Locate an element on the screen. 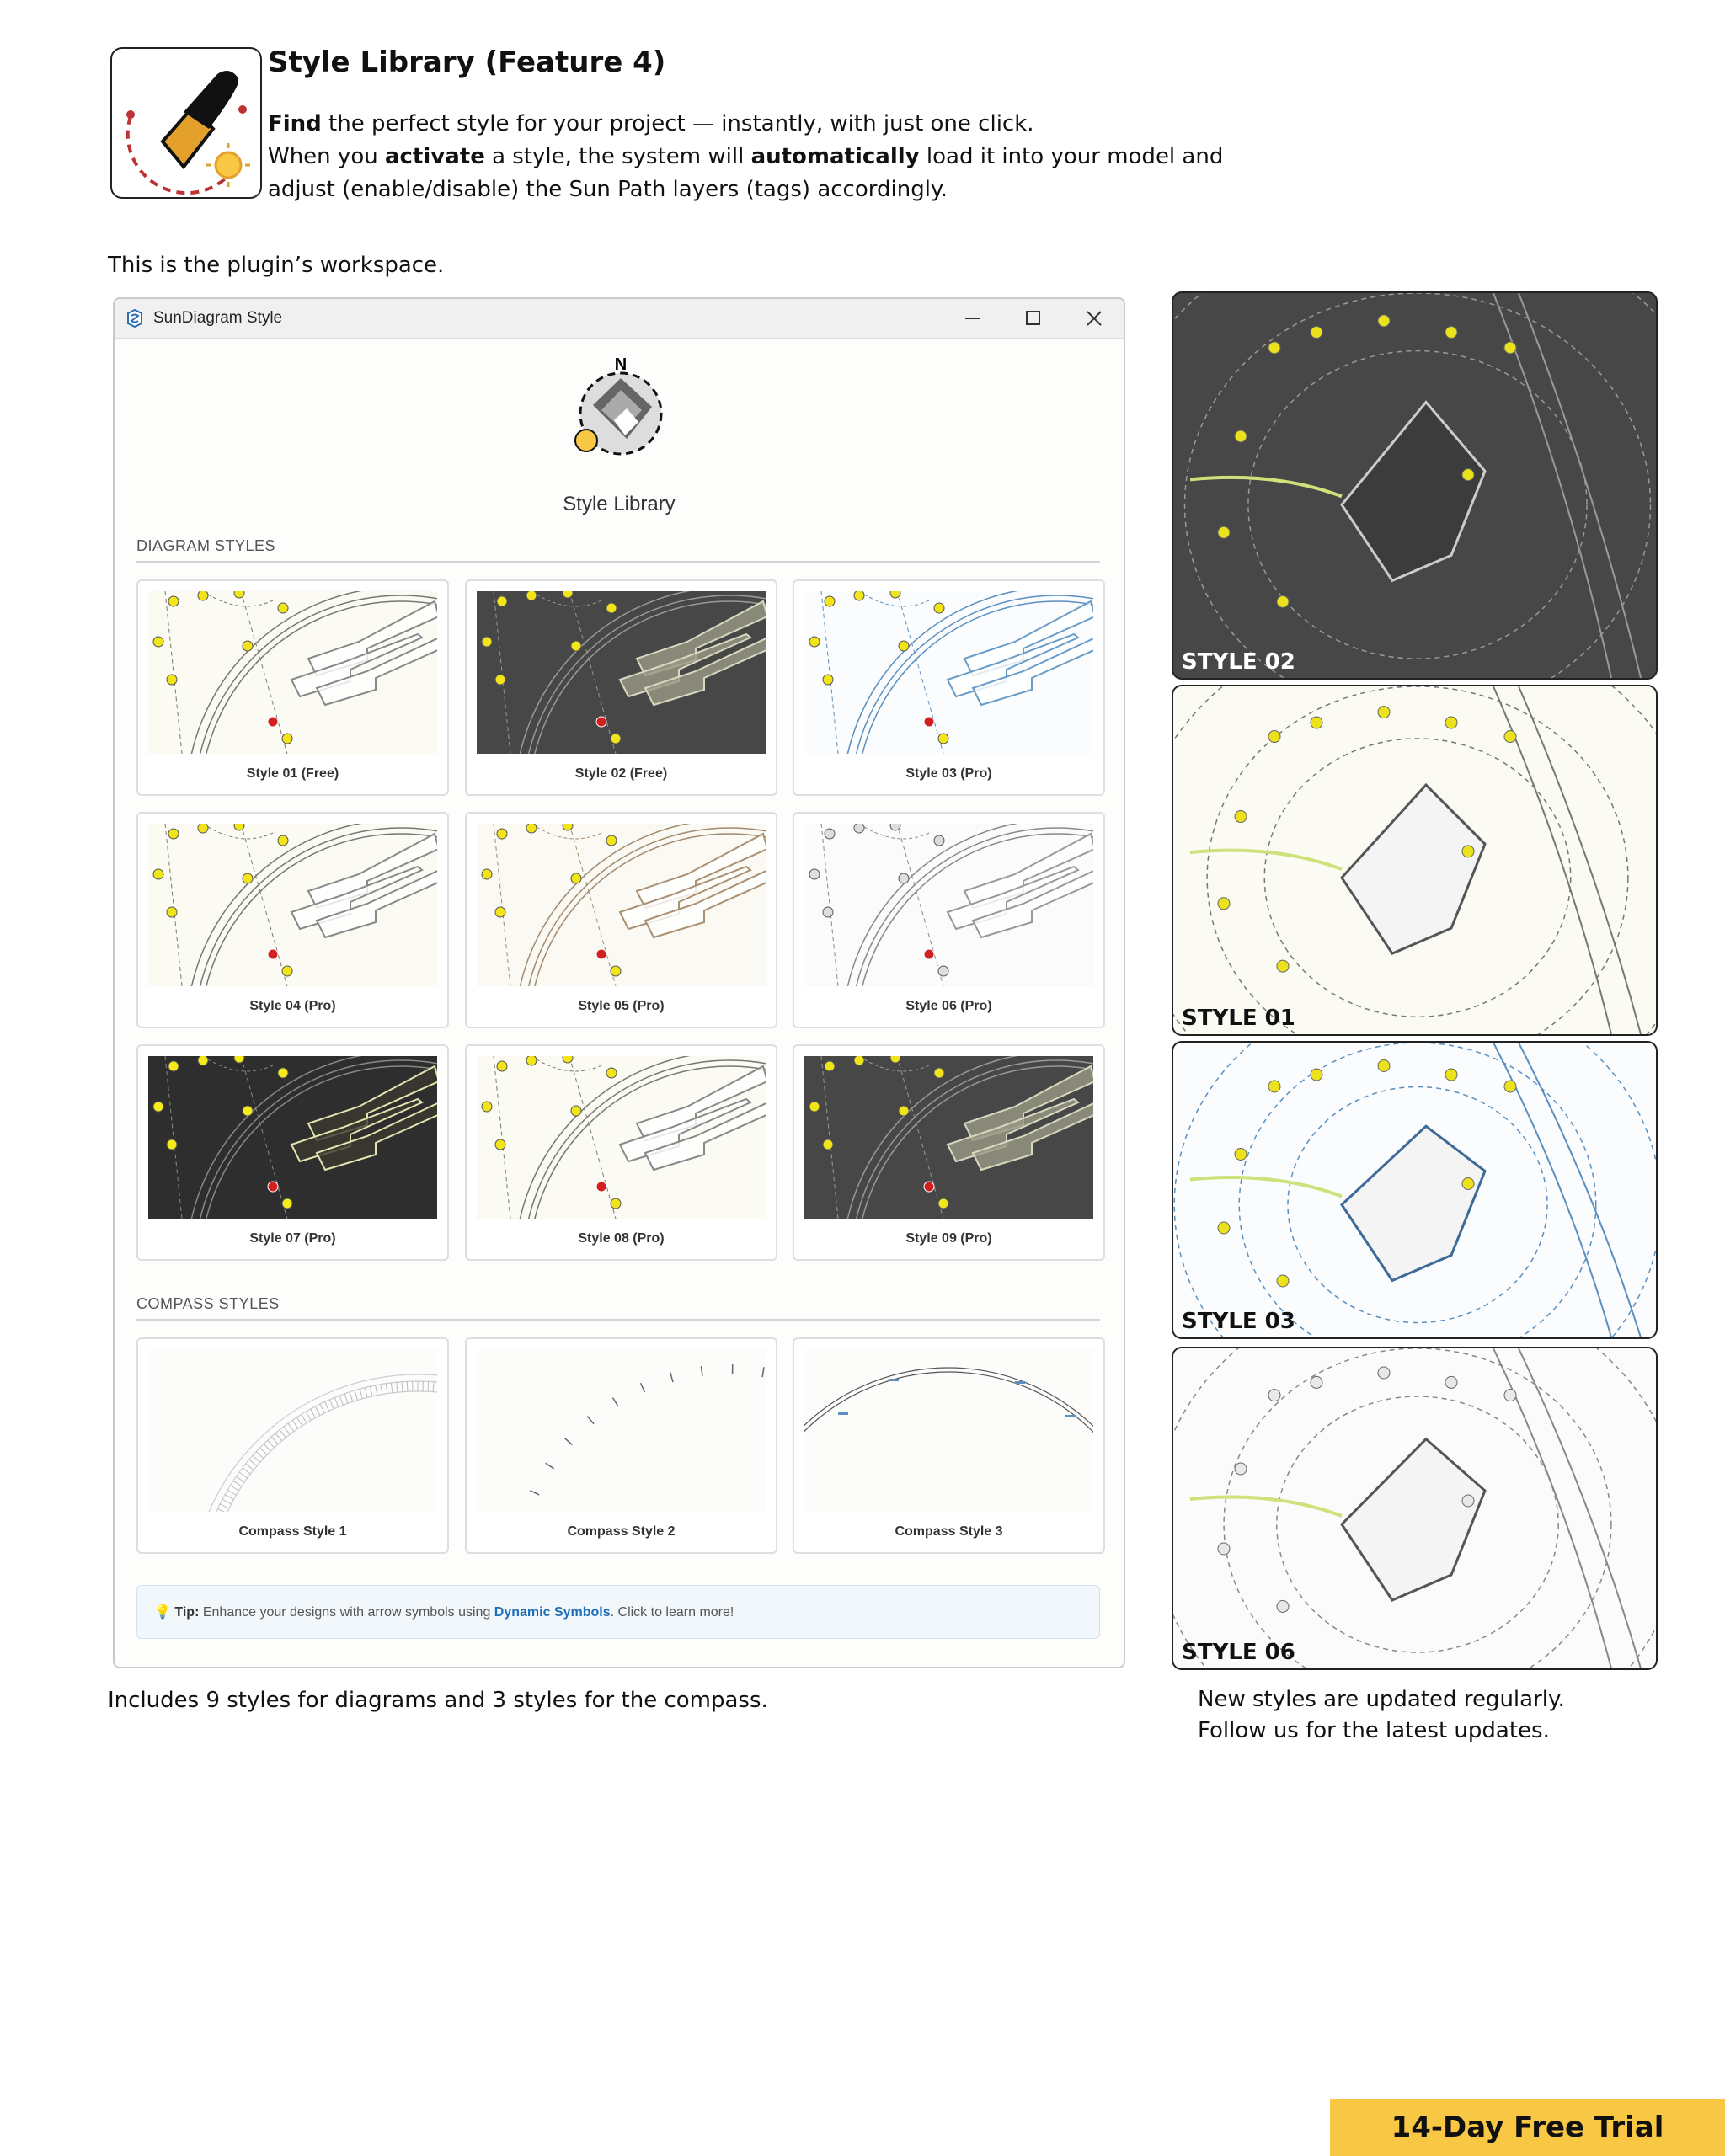 Image resolution: width=1725 pixels, height=2156 pixels. style-card: Style 05 (Pro) is located at coordinates (621, 920).